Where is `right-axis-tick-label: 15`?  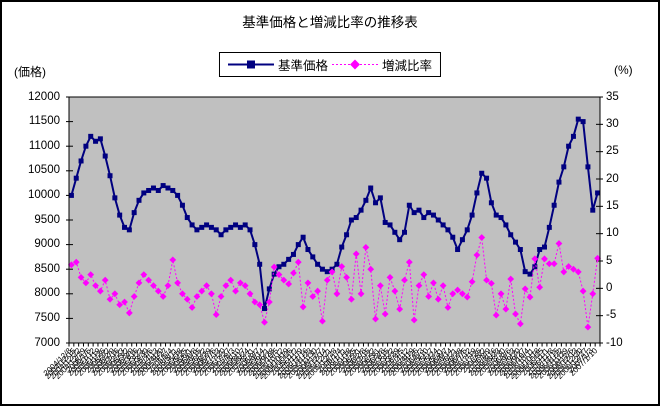 right-axis-tick-label: 15 is located at coordinates (612, 205).